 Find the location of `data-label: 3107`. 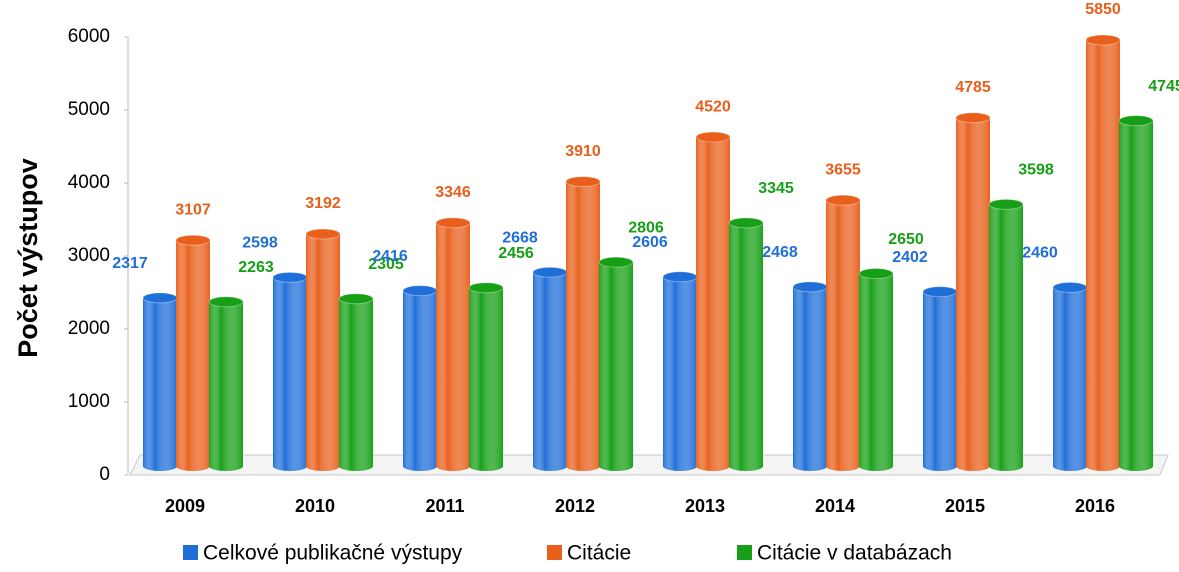

data-label: 3107 is located at coordinates (193, 209).